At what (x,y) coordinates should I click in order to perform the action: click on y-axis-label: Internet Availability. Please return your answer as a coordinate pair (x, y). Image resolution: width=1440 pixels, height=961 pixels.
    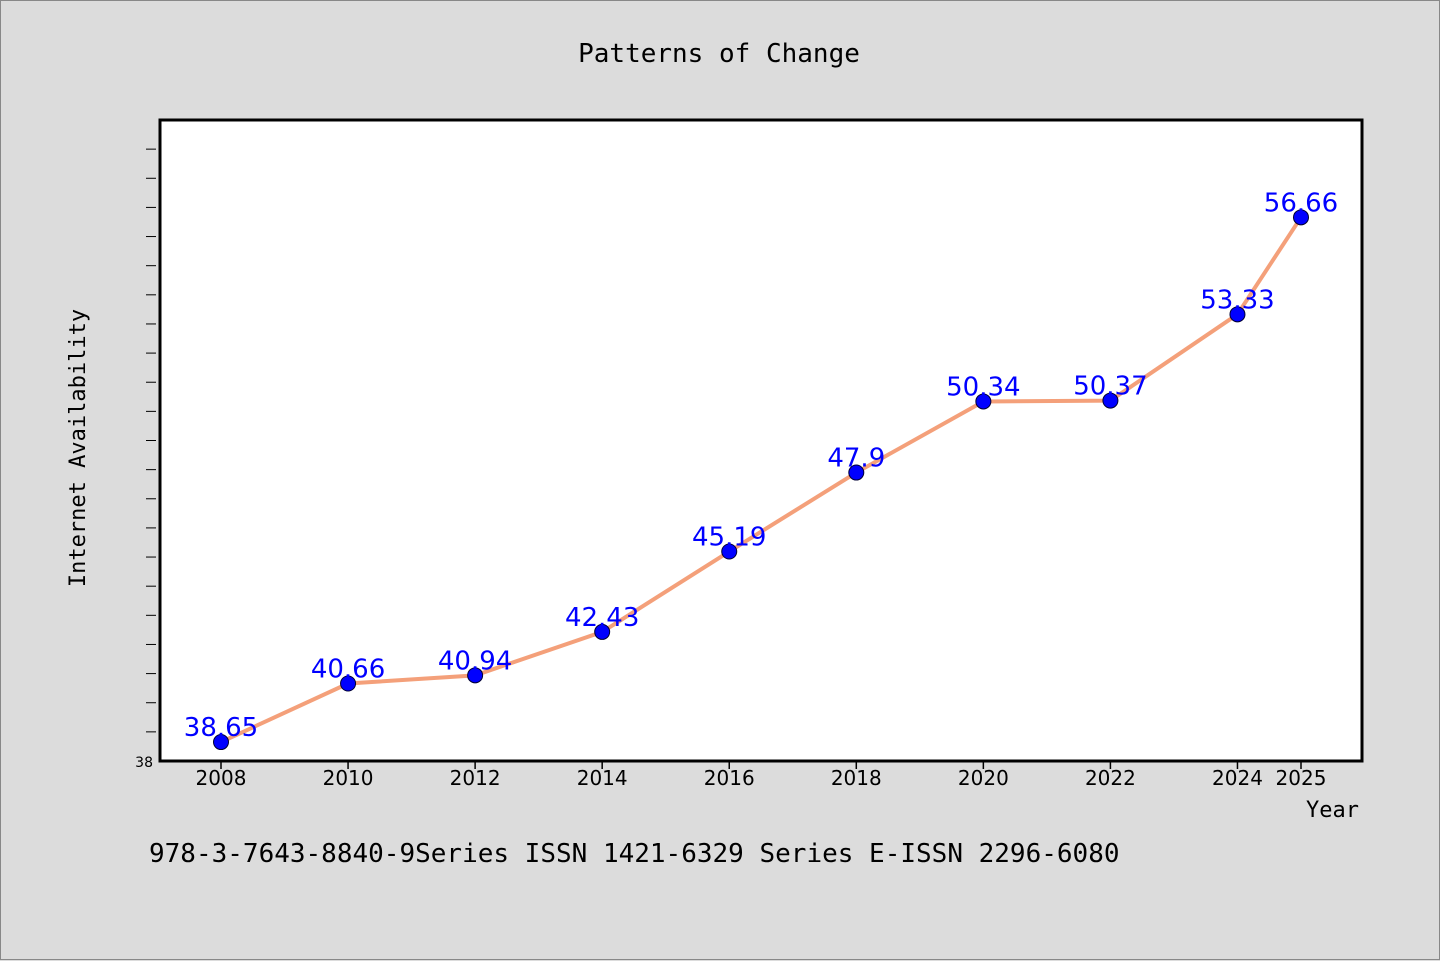
    Looking at the image, I should click on (78, 448).